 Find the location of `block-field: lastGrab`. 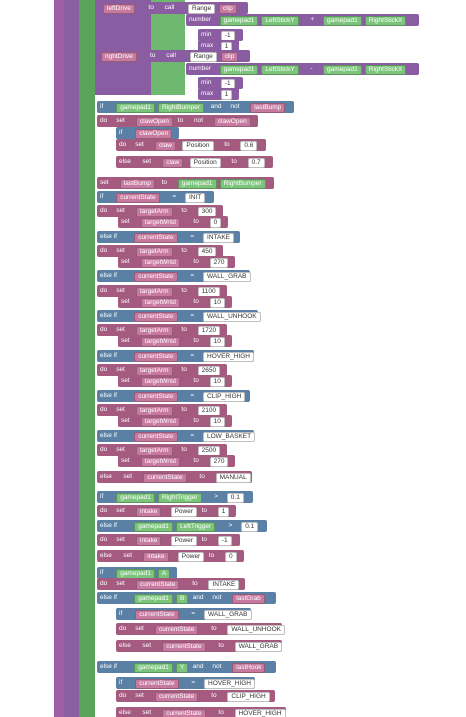

block-field: lastGrab is located at coordinates (248, 599).